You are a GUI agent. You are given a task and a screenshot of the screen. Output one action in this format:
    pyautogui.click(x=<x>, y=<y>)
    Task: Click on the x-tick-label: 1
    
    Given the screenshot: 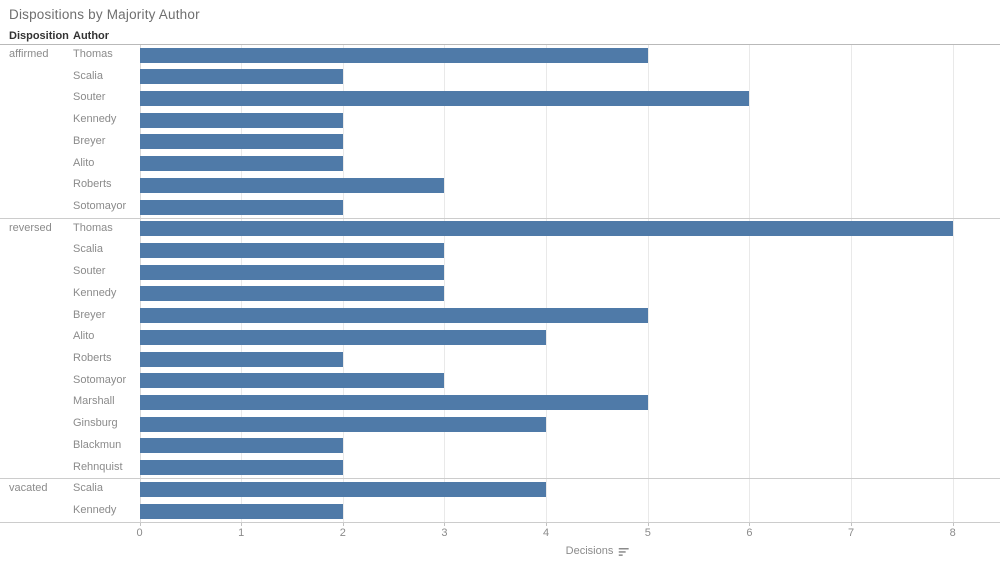 What is the action you would take?
    pyautogui.click(x=241, y=533)
    